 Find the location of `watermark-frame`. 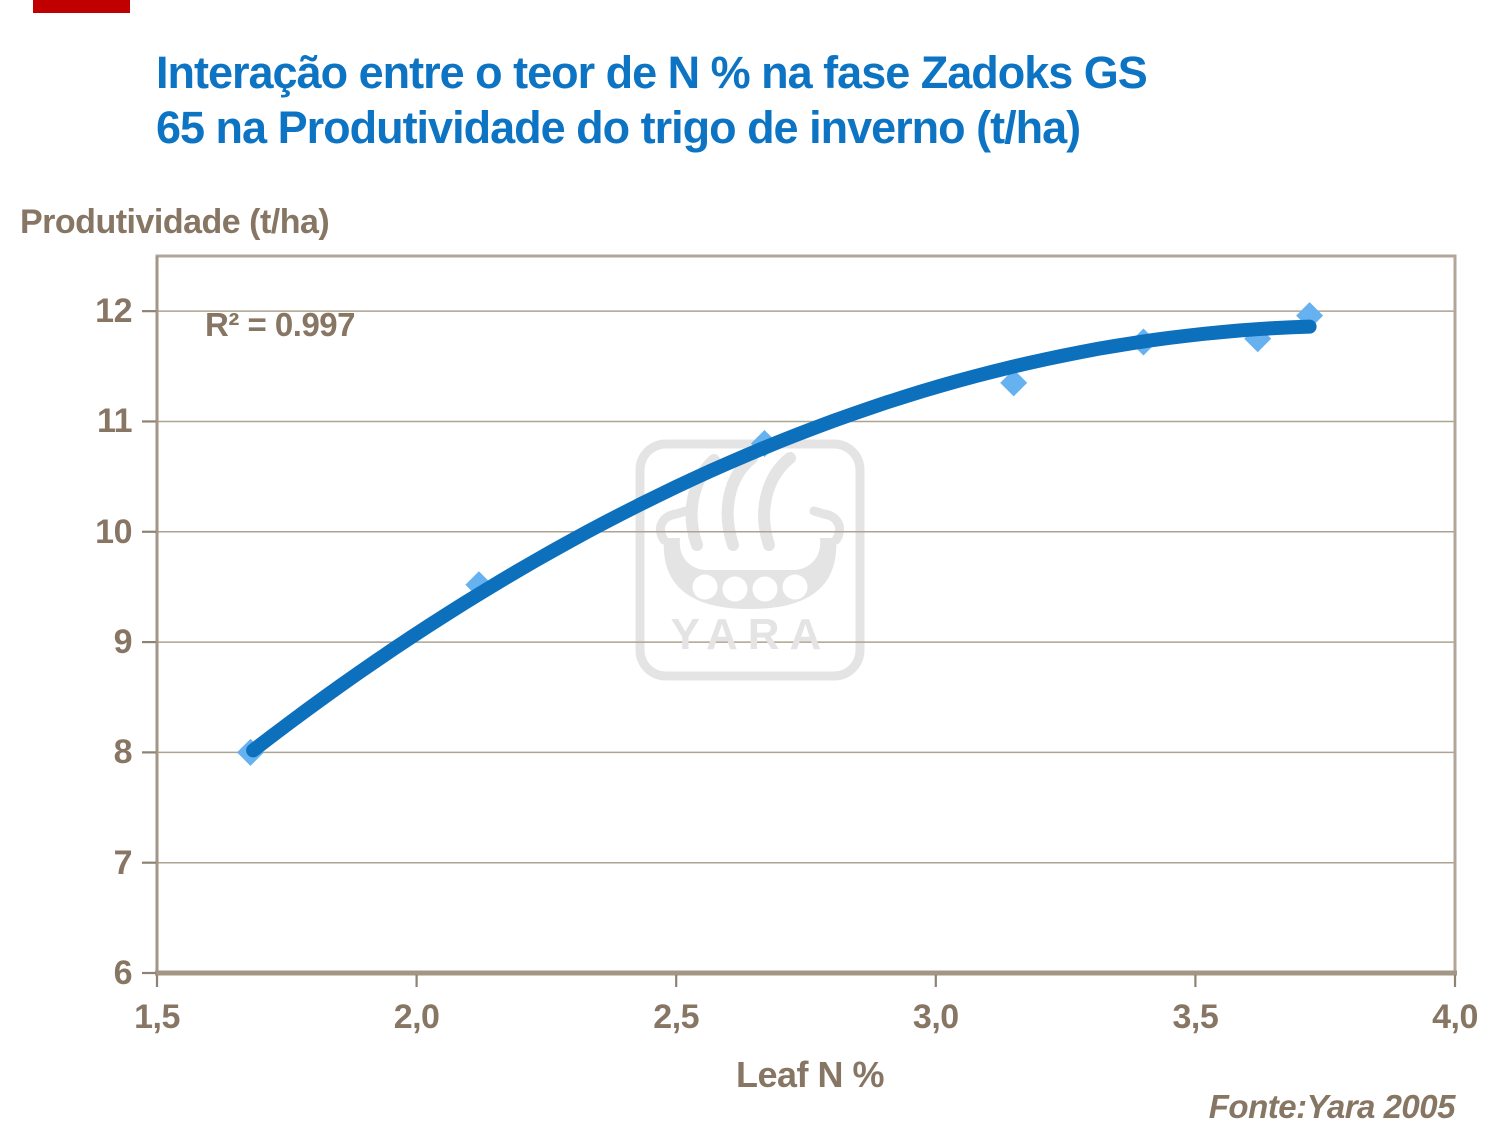

watermark-frame is located at coordinates (750, 560).